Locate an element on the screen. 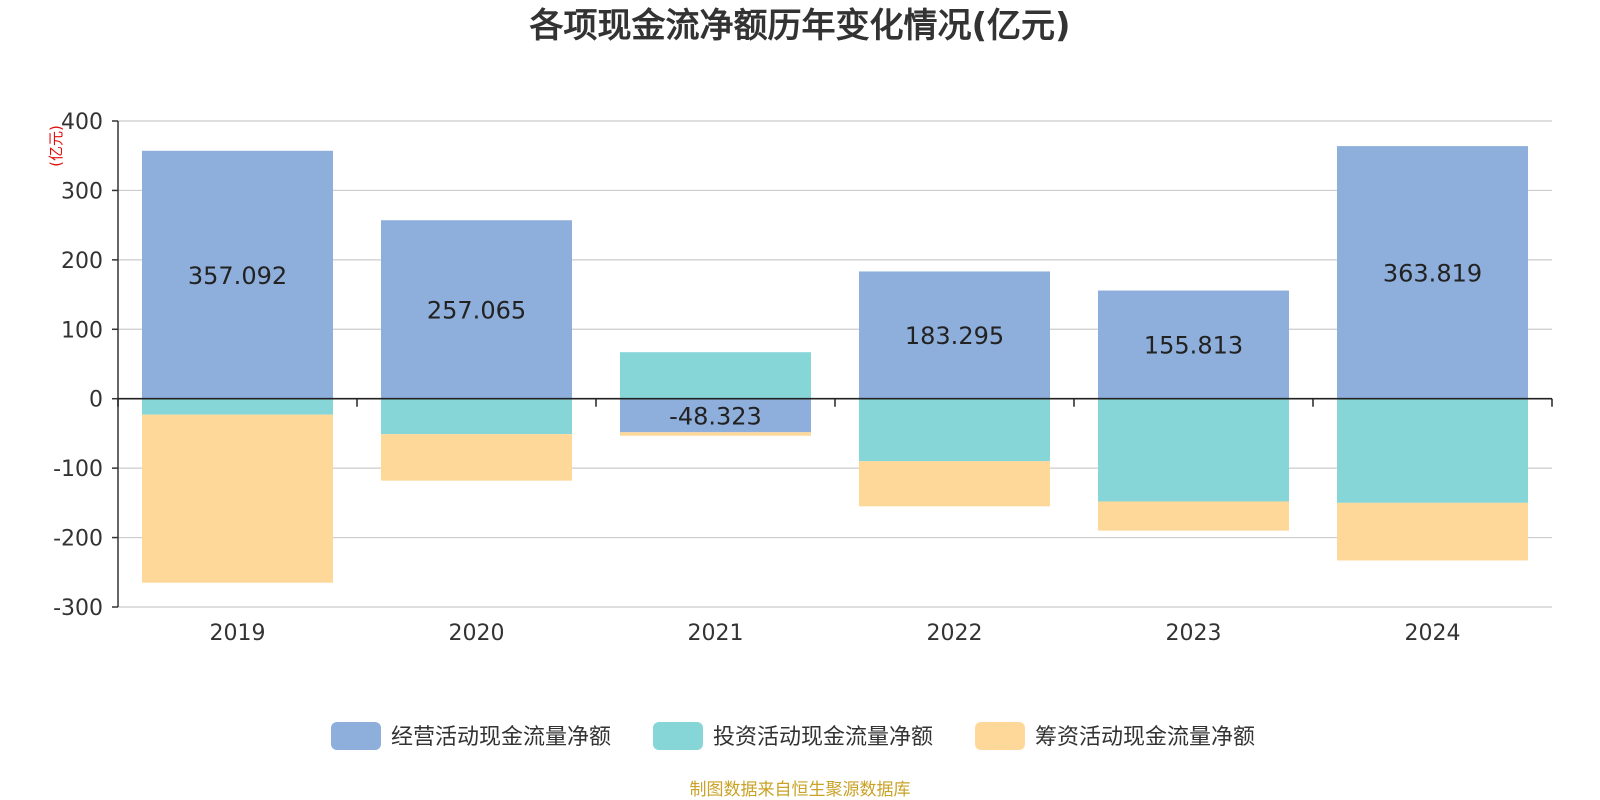 The height and width of the screenshot is (800, 1600). data-label-2022: 183.295 is located at coordinates (954, 336).